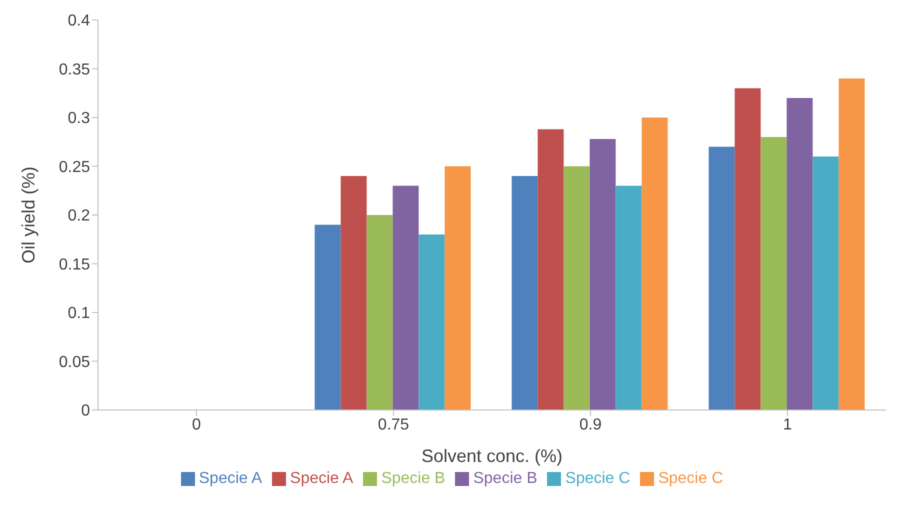  What do you see at coordinates (79, 119) in the screenshot?
I see `y-tick-label: 0.3` at bounding box center [79, 119].